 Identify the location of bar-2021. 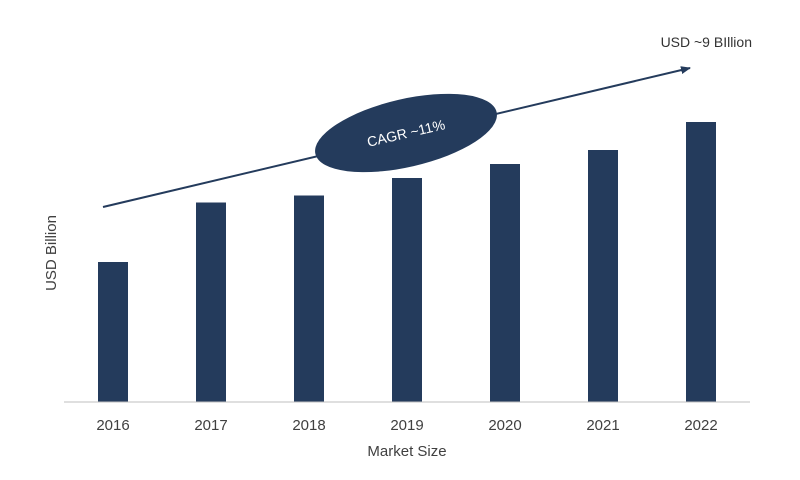
(603, 276).